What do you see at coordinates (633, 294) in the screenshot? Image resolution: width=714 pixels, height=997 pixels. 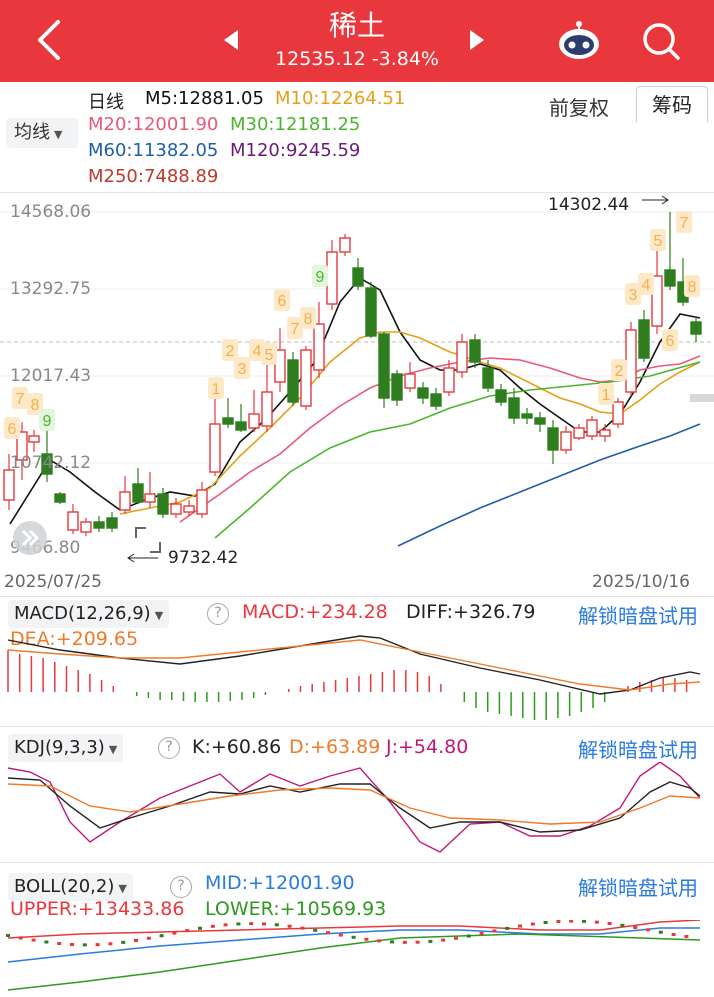 I see `signal-marker: 3` at bounding box center [633, 294].